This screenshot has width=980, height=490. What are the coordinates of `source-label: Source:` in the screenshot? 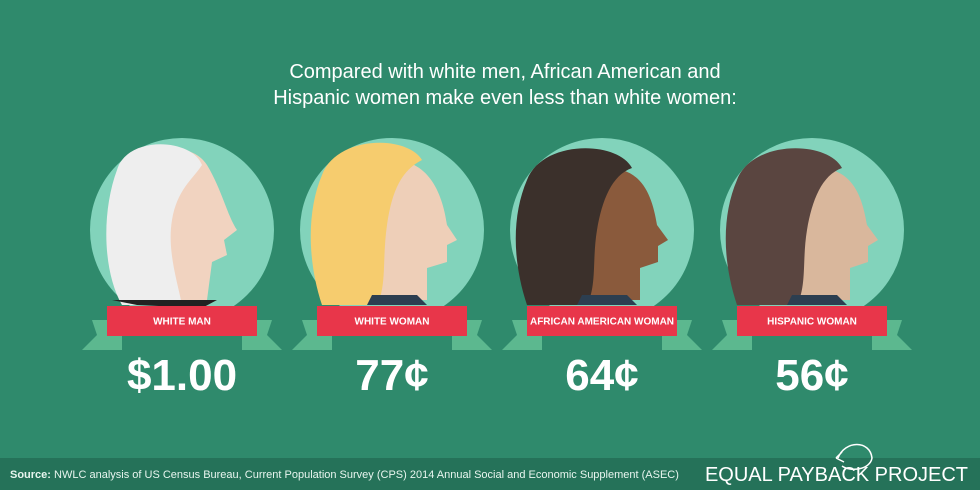 It's located at (30, 475).